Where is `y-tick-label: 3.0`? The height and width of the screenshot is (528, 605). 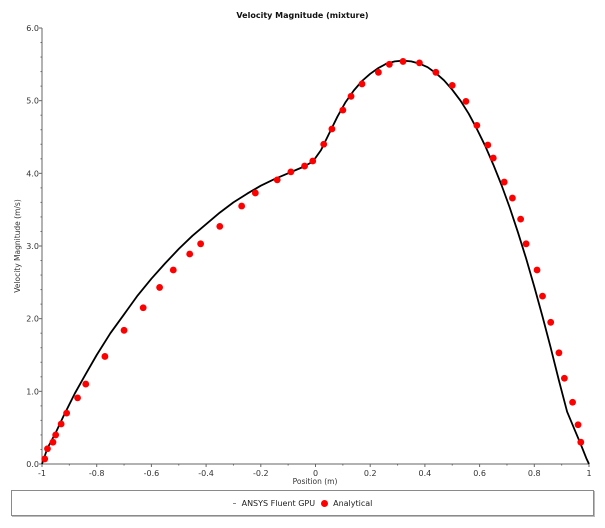
y-tick-label: 3.0 is located at coordinates (32, 246).